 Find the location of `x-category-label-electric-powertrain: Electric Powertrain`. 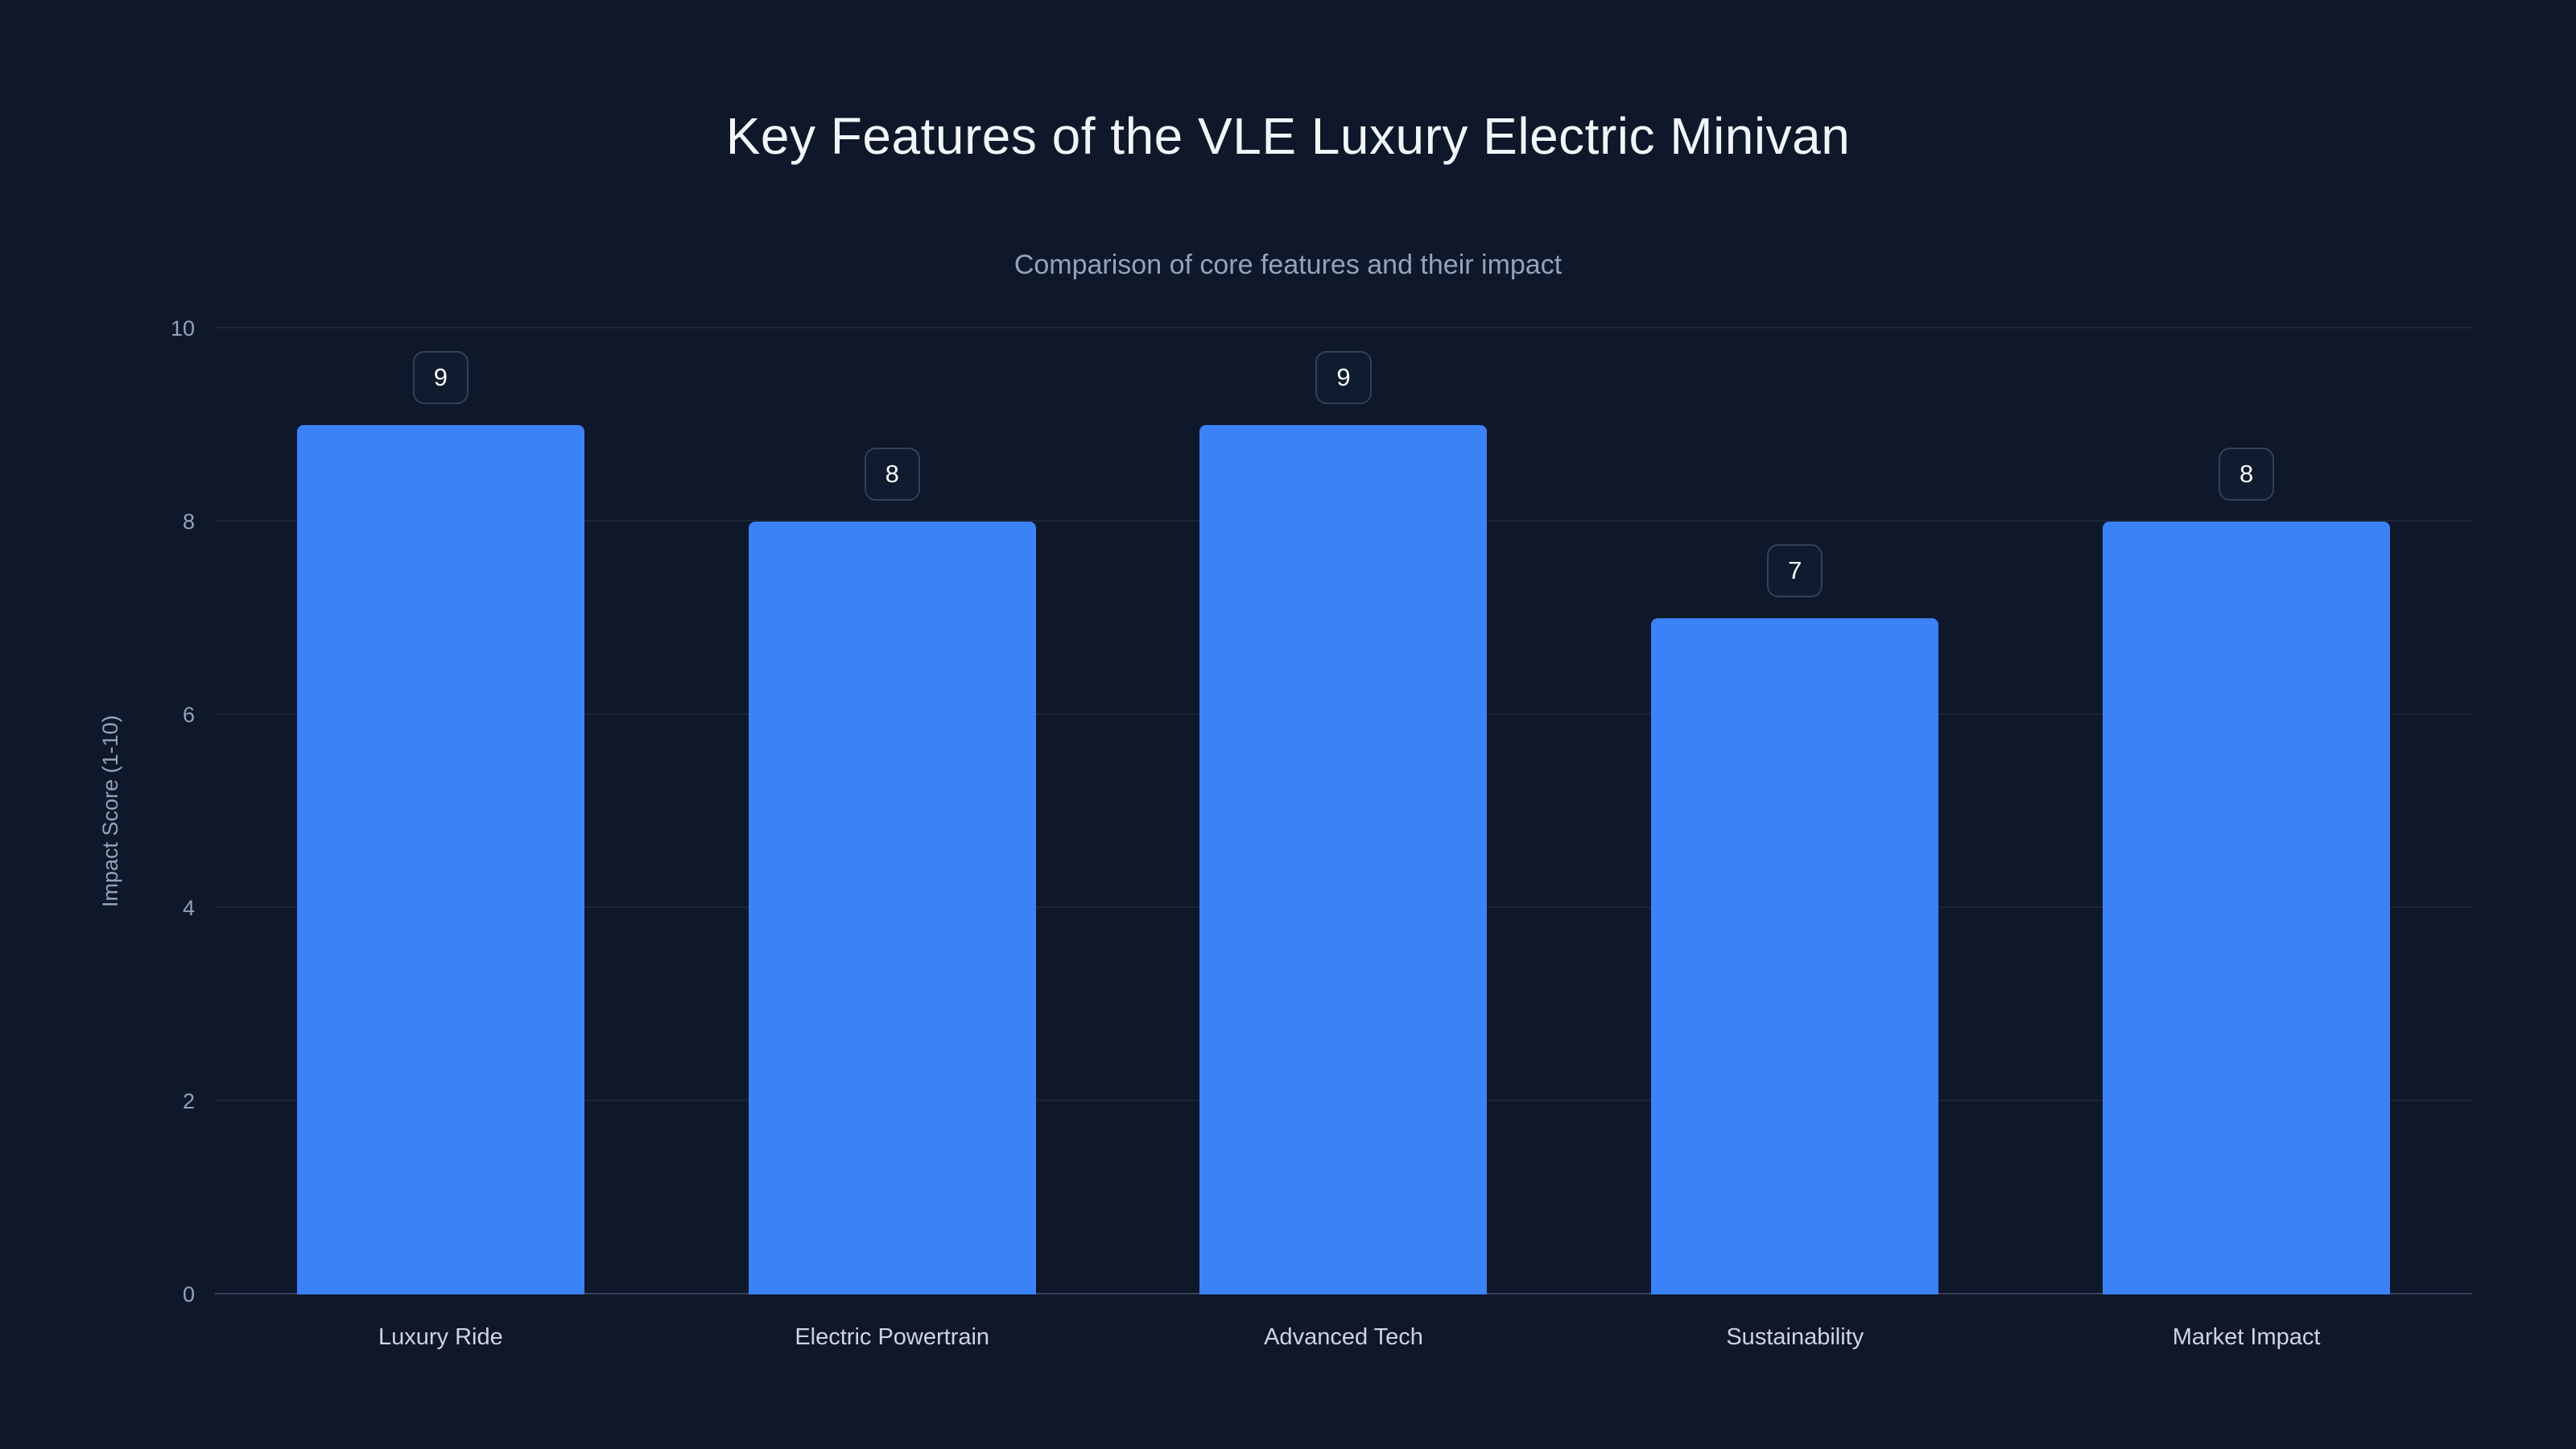

x-category-label-electric-powertrain: Electric Powertrain is located at coordinates (892, 1337).